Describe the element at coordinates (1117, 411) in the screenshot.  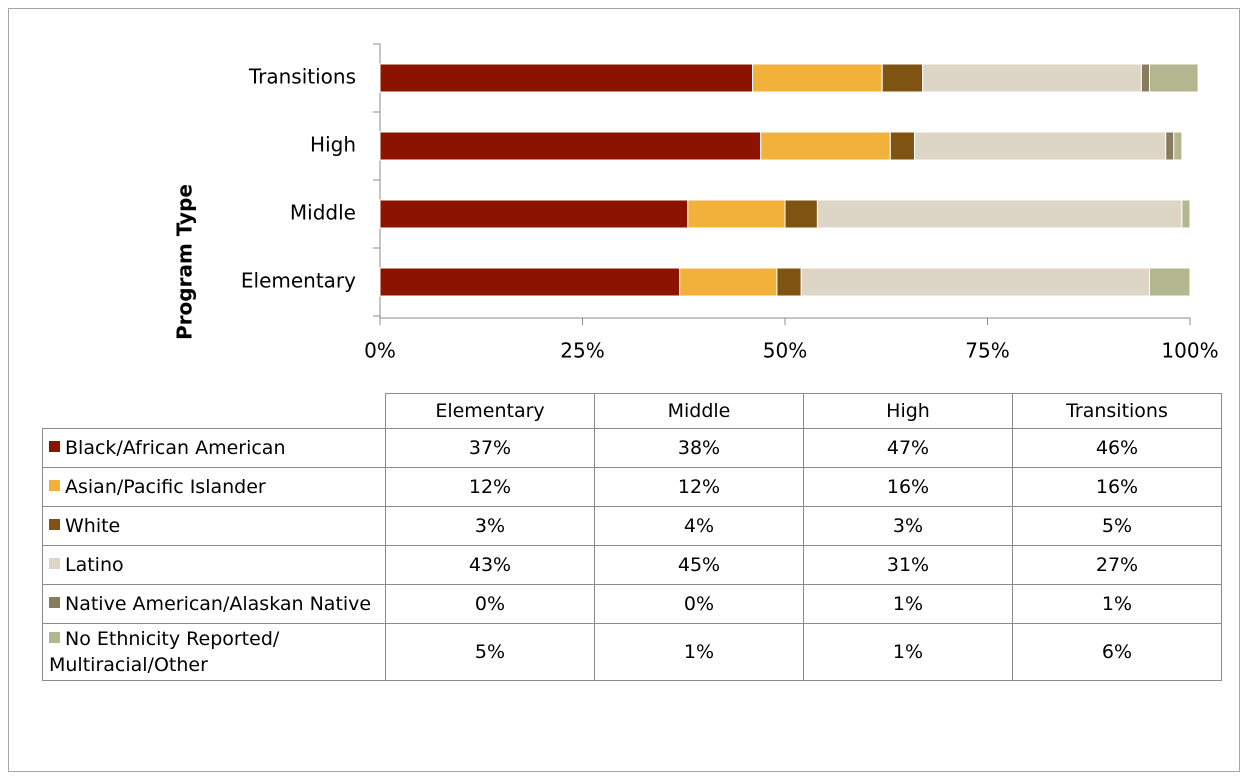
I see `column-header: Transitions` at that location.